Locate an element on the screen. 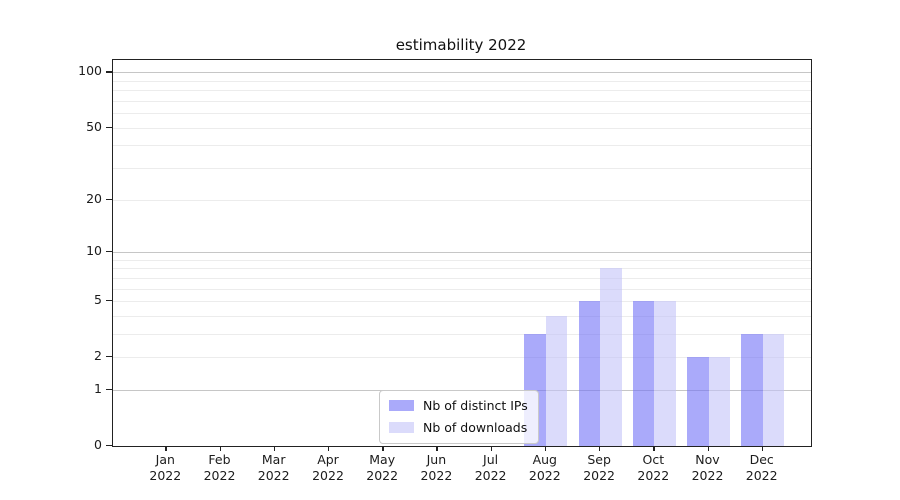 This screenshot has width=900, height=500. x-tick-month: May is located at coordinates (382, 459).